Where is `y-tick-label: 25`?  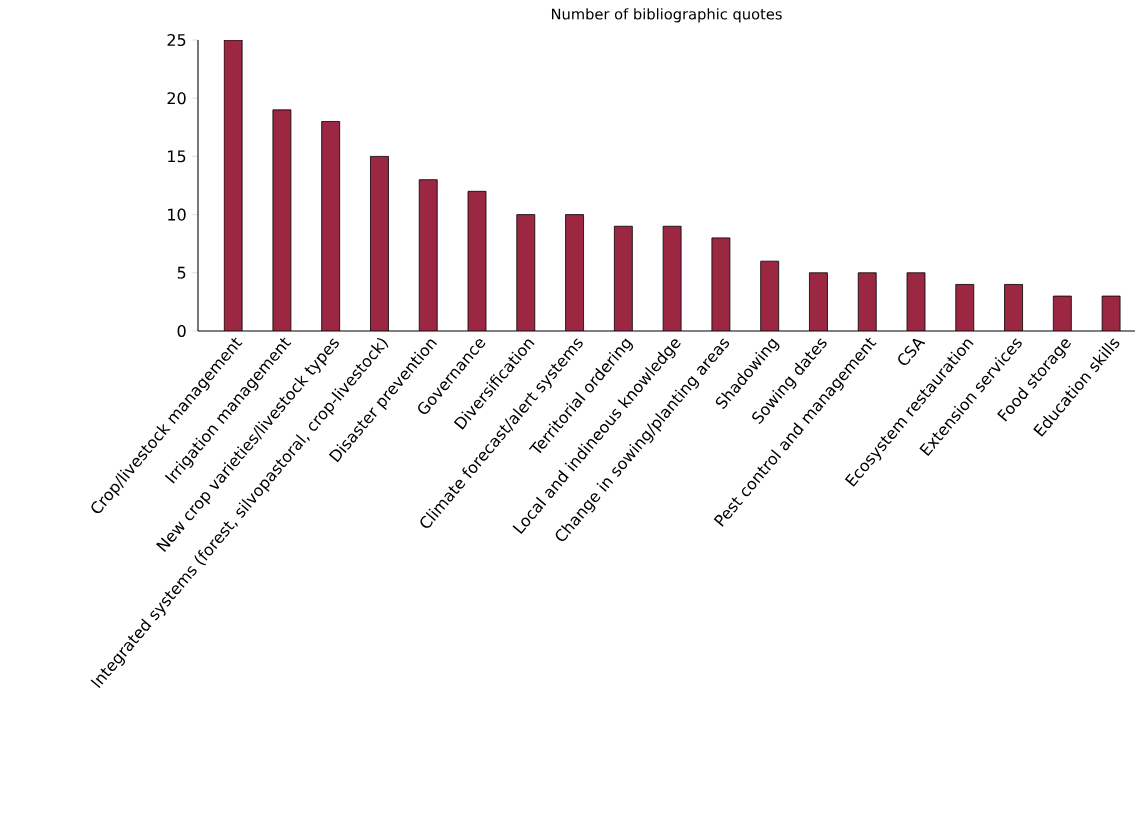
y-tick-label: 25 is located at coordinates (176, 40).